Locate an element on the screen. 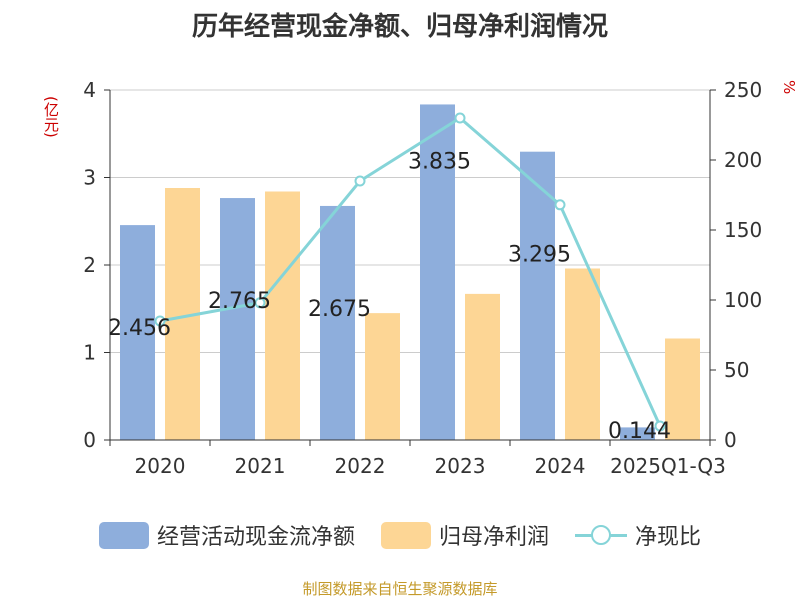  legend-item-ratio: 净现比 is located at coordinates (638, 535).